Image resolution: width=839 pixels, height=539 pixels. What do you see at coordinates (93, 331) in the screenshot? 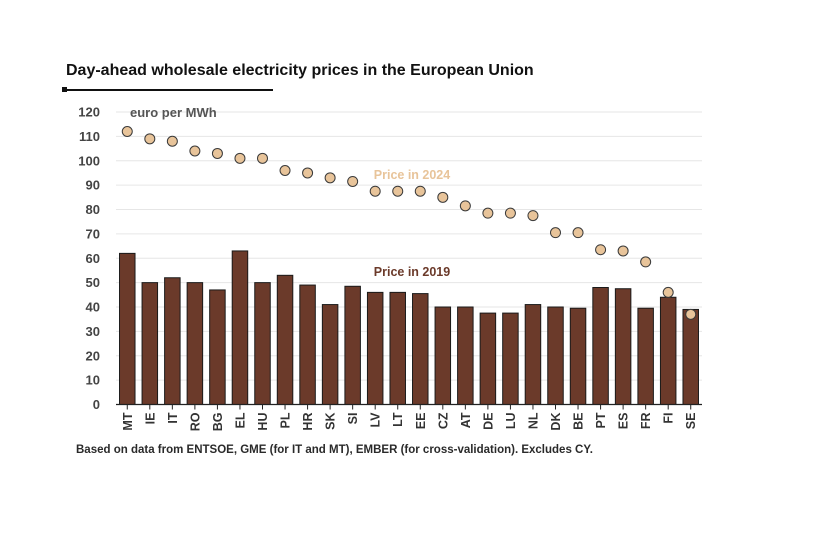
I see `y-tick-label: 30` at bounding box center [93, 331].